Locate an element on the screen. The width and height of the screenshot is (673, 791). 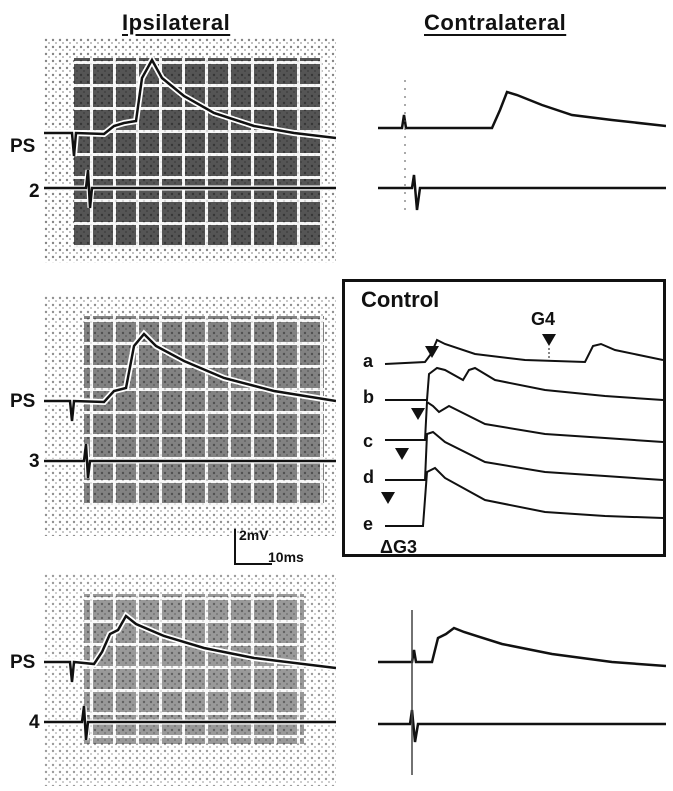
trace-label-b: b is located at coordinates (368, 397).